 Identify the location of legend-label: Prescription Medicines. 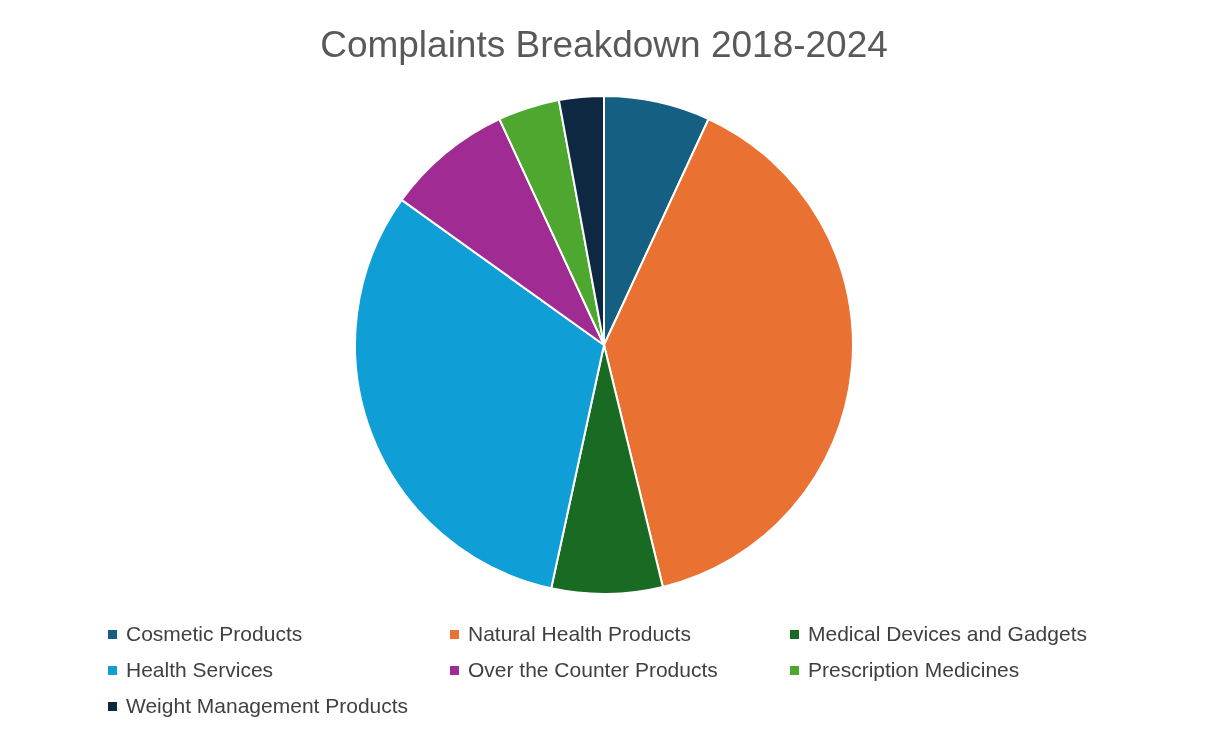
(914, 670).